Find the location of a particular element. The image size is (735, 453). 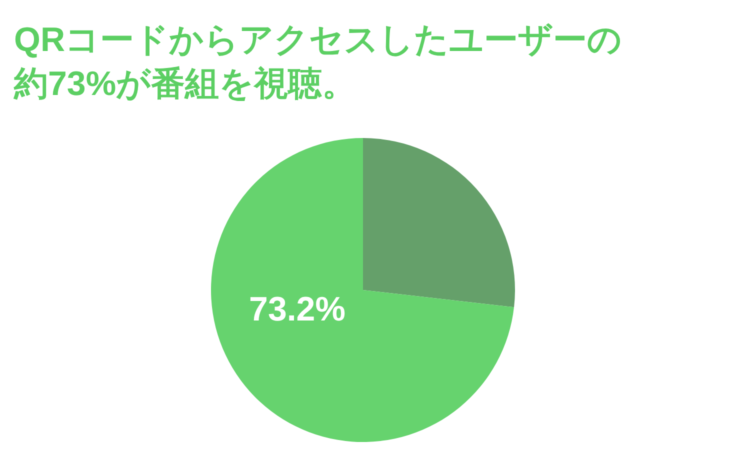

pie-slice is located at coordinates (439, 223).